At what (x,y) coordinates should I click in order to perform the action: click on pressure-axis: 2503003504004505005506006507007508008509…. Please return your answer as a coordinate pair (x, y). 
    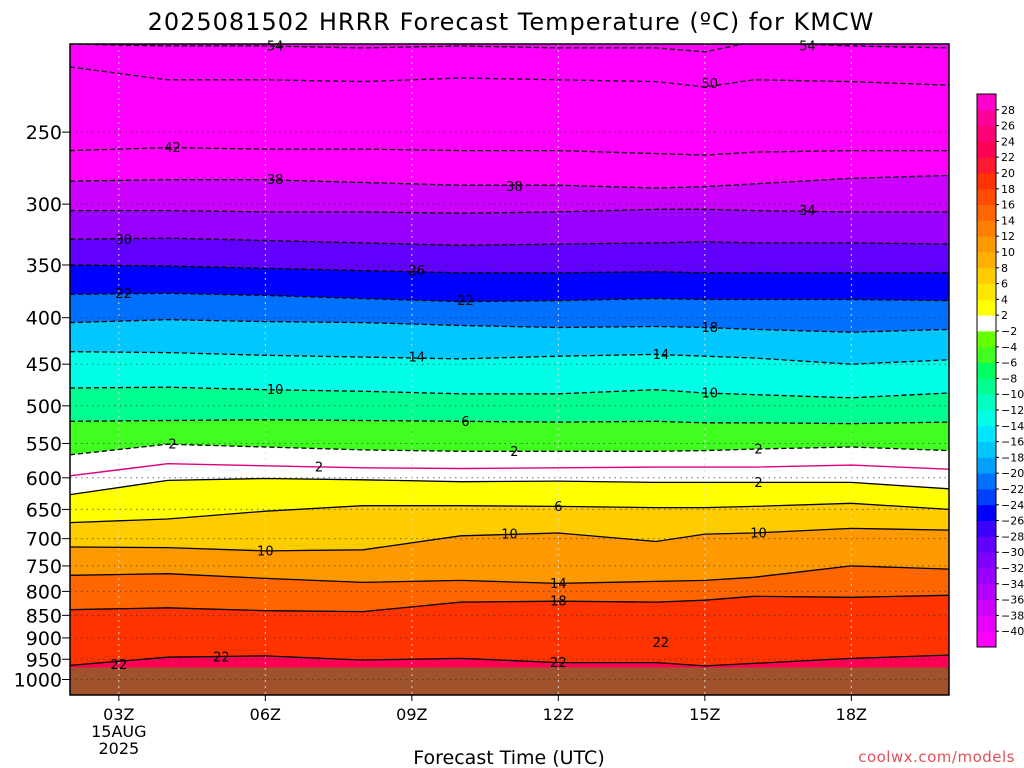
    Looking at the image, I should click on (42, 407).